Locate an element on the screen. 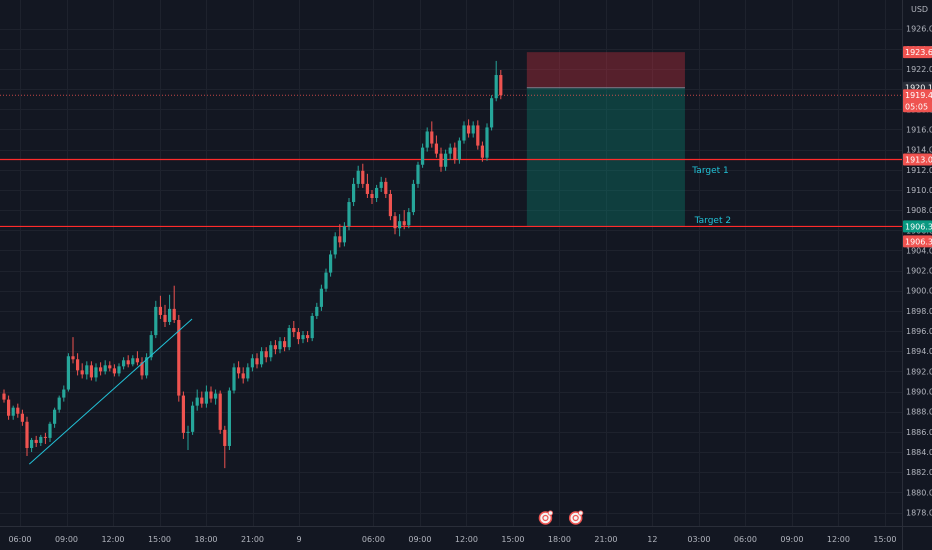 The width and height of the screenshot is (932, 550). time-tick-label: 03:00 is located at coordinates (698, 539).